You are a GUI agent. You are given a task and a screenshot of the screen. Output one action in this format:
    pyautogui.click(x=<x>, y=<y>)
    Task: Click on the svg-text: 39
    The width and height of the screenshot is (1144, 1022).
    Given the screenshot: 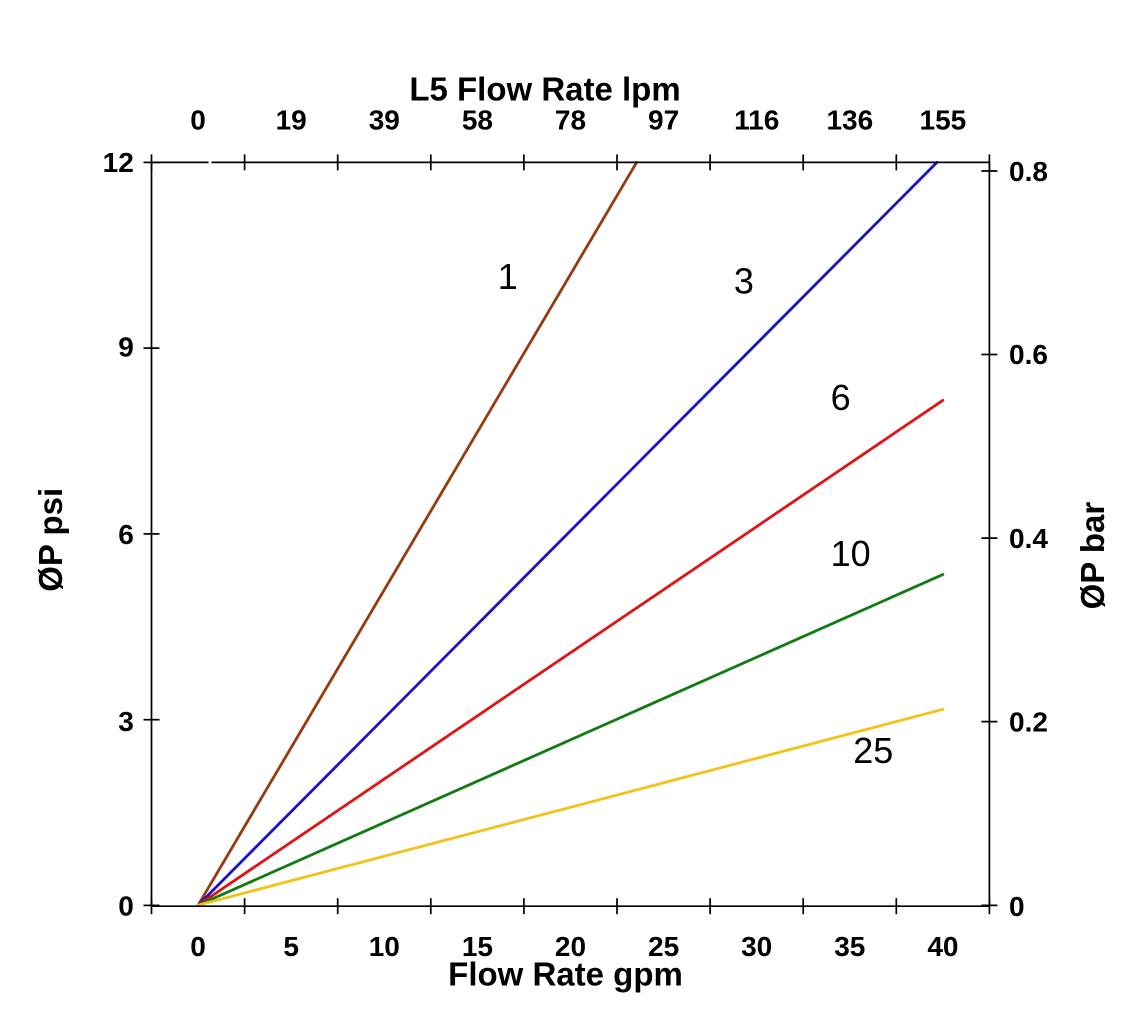 What is the action you would take?
    pyautogui.click(x=384, y=120)
    